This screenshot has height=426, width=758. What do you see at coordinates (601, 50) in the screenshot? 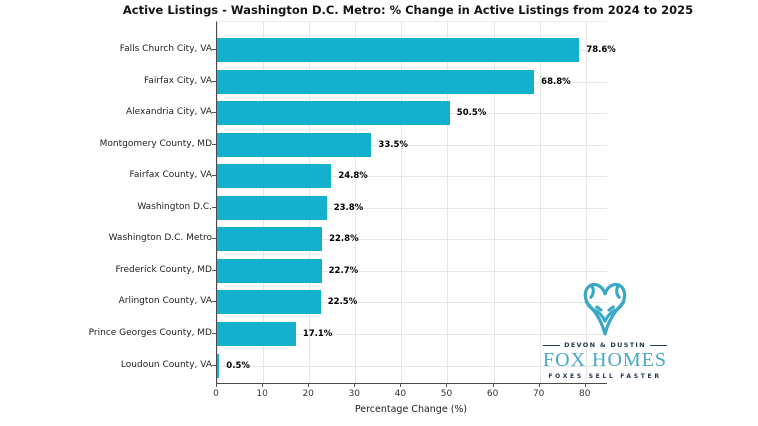
I see `bar-value-label: 78.6%` at bounding box center [601, 50].